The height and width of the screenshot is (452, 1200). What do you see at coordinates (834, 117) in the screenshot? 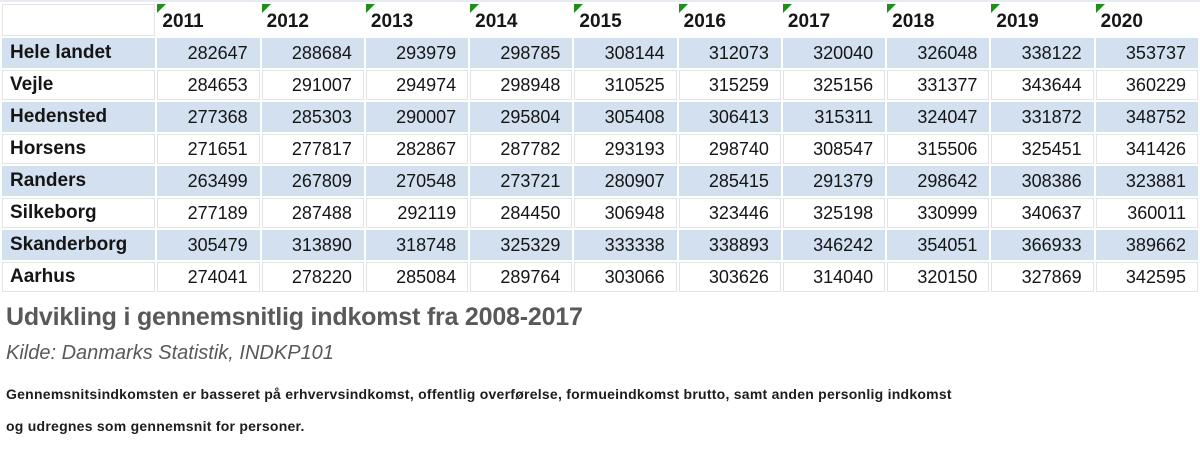
I see `value-cell: 315311` at bounding box center [834, 117].